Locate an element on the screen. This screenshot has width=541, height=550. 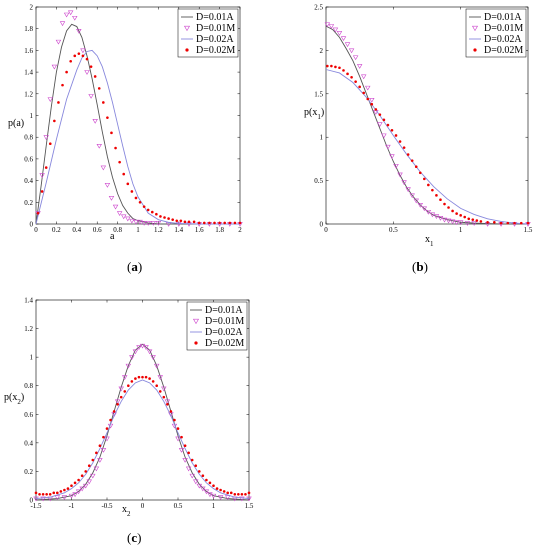
x-axis-label: a is located at coordinates (112, 236).